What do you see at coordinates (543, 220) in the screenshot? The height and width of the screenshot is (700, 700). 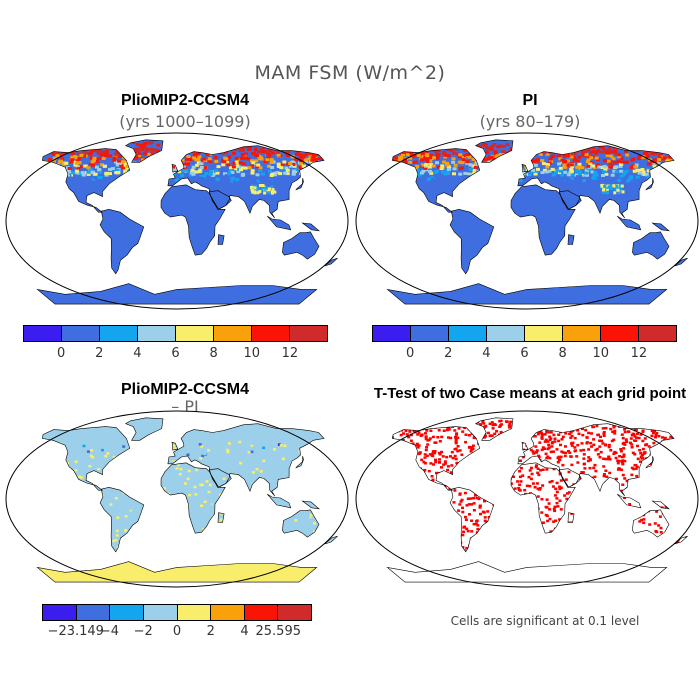 I see `land-africa` at bounding box center [543, 220].